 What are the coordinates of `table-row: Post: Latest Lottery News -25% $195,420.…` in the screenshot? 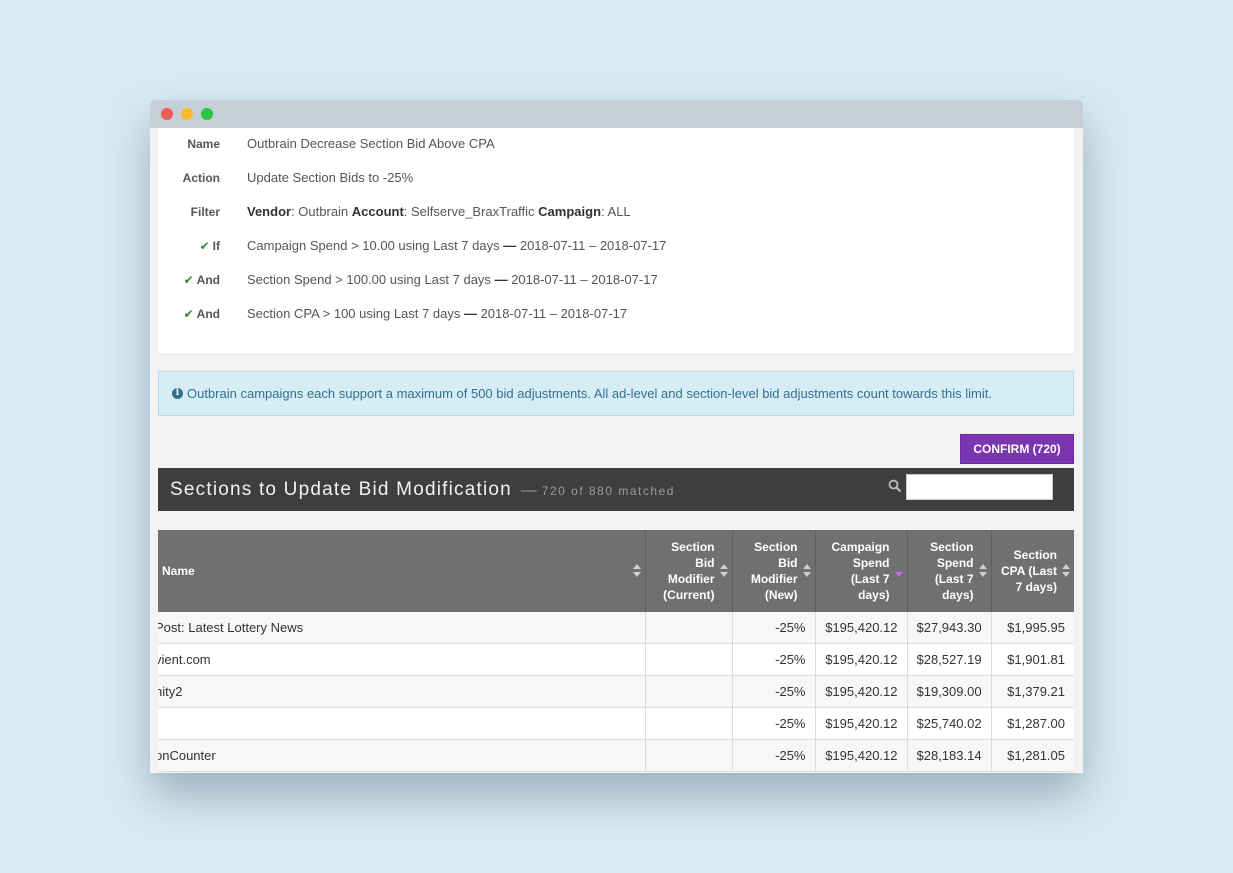 It's located at (616, 628).